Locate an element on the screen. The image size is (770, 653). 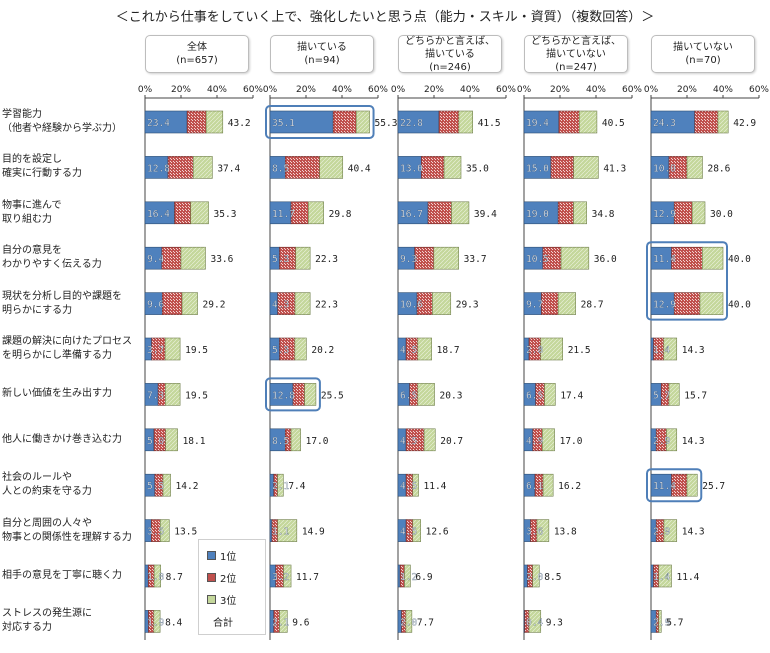
first-value-label: 22.8 is located at coordinates (411, 123).